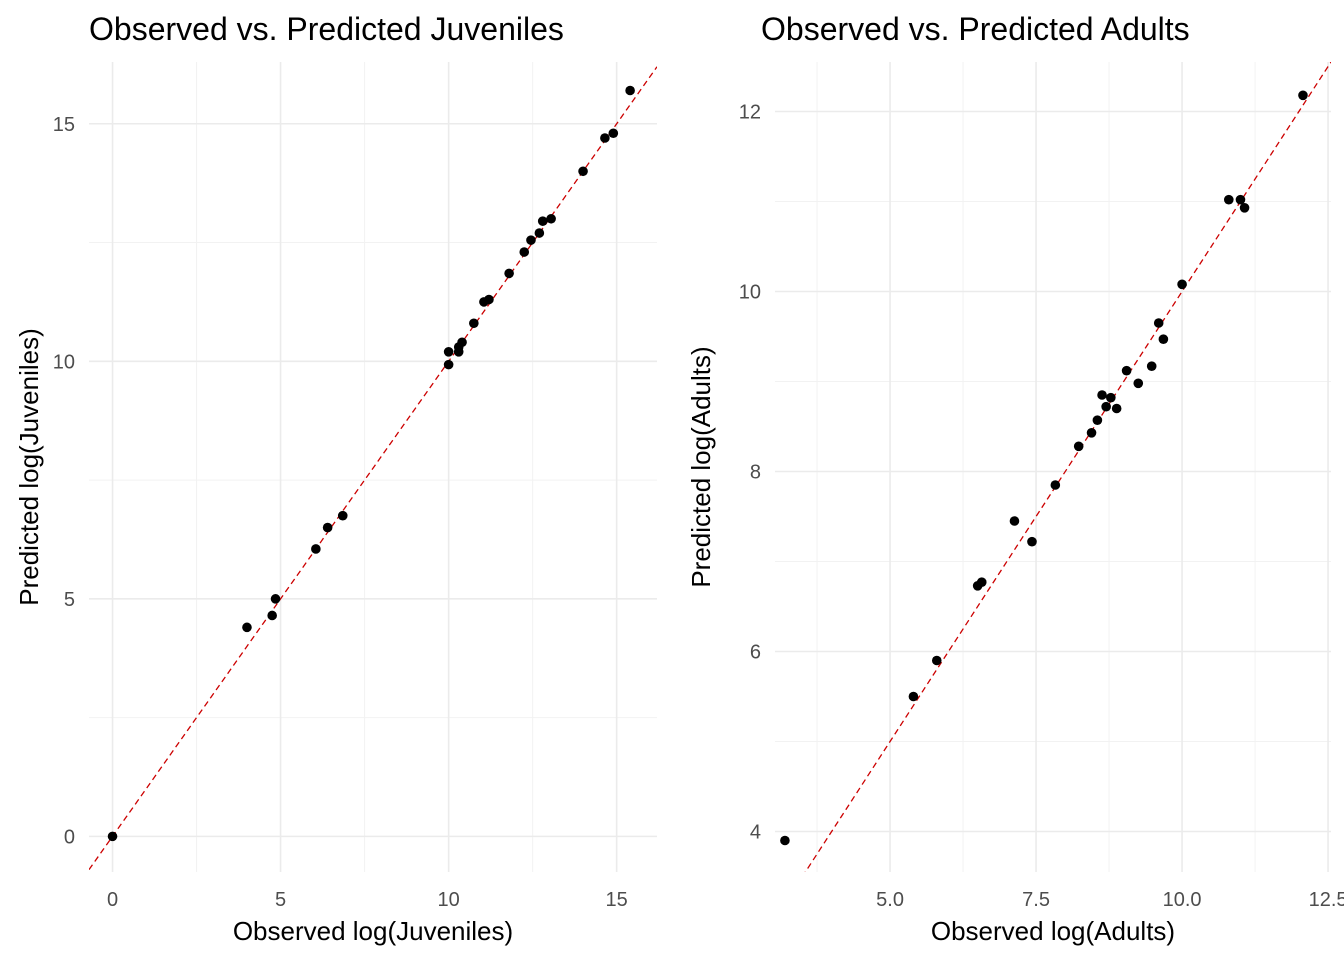 The image size is (1344, 960). What do you see at coordinates (701, 466) in the screenshot?
I see `y-axis-label: Predicted log(Adults)` at bounding box center [701, 466].